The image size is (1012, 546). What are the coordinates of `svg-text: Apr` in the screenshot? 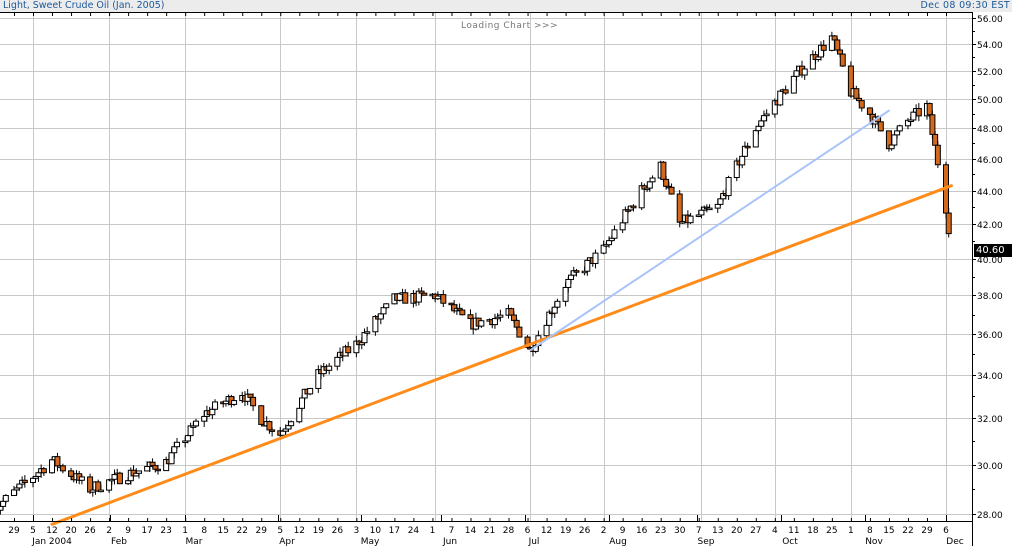 It's located at (287, 541).